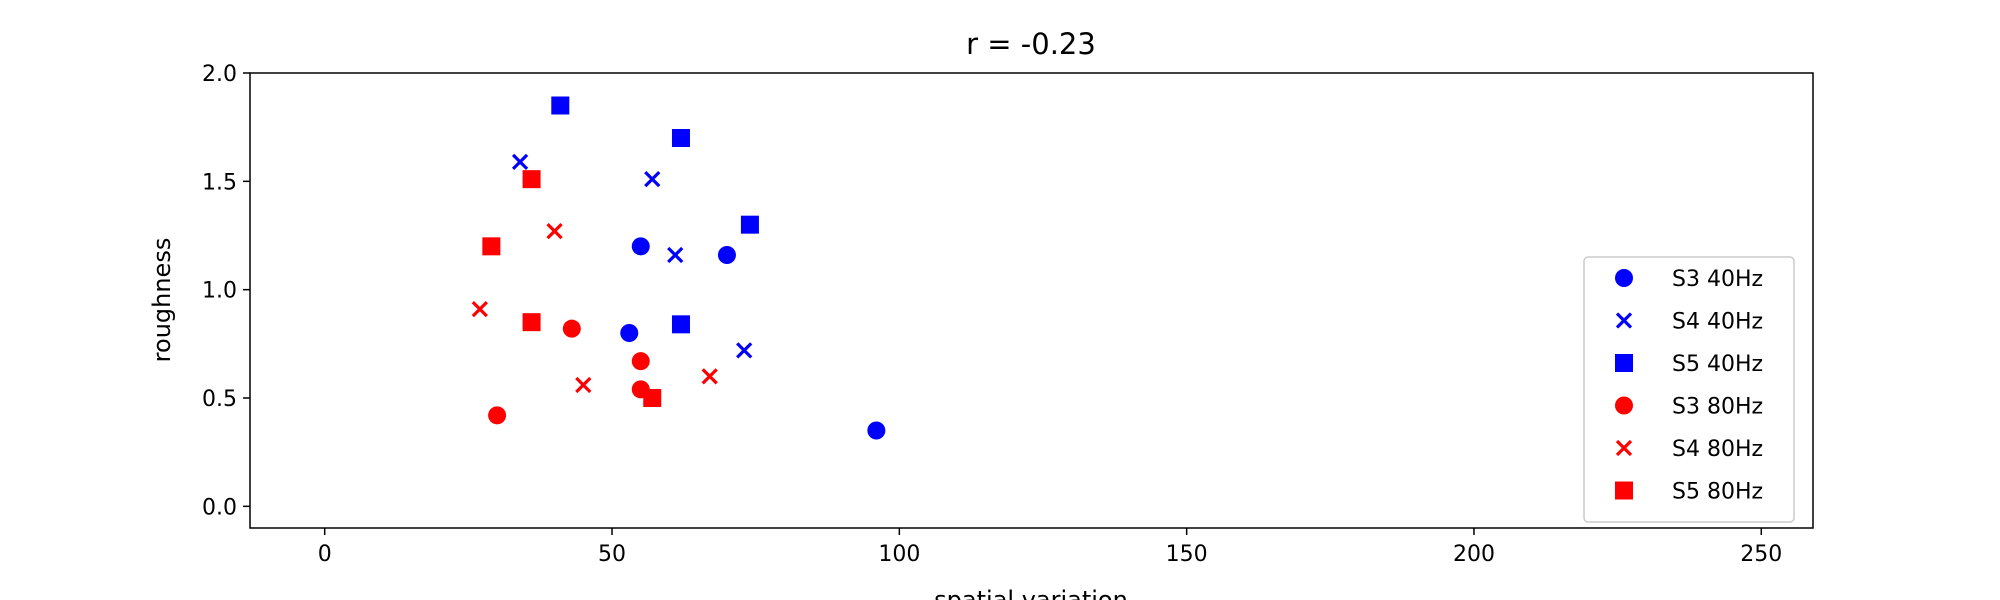 The width and height of the screenshot is (2000, 600). What do you see at coordinates (1031, 593) in the screenshot?
I see `x-axis-label: spatial variation` at bounding box center [1031, 593].